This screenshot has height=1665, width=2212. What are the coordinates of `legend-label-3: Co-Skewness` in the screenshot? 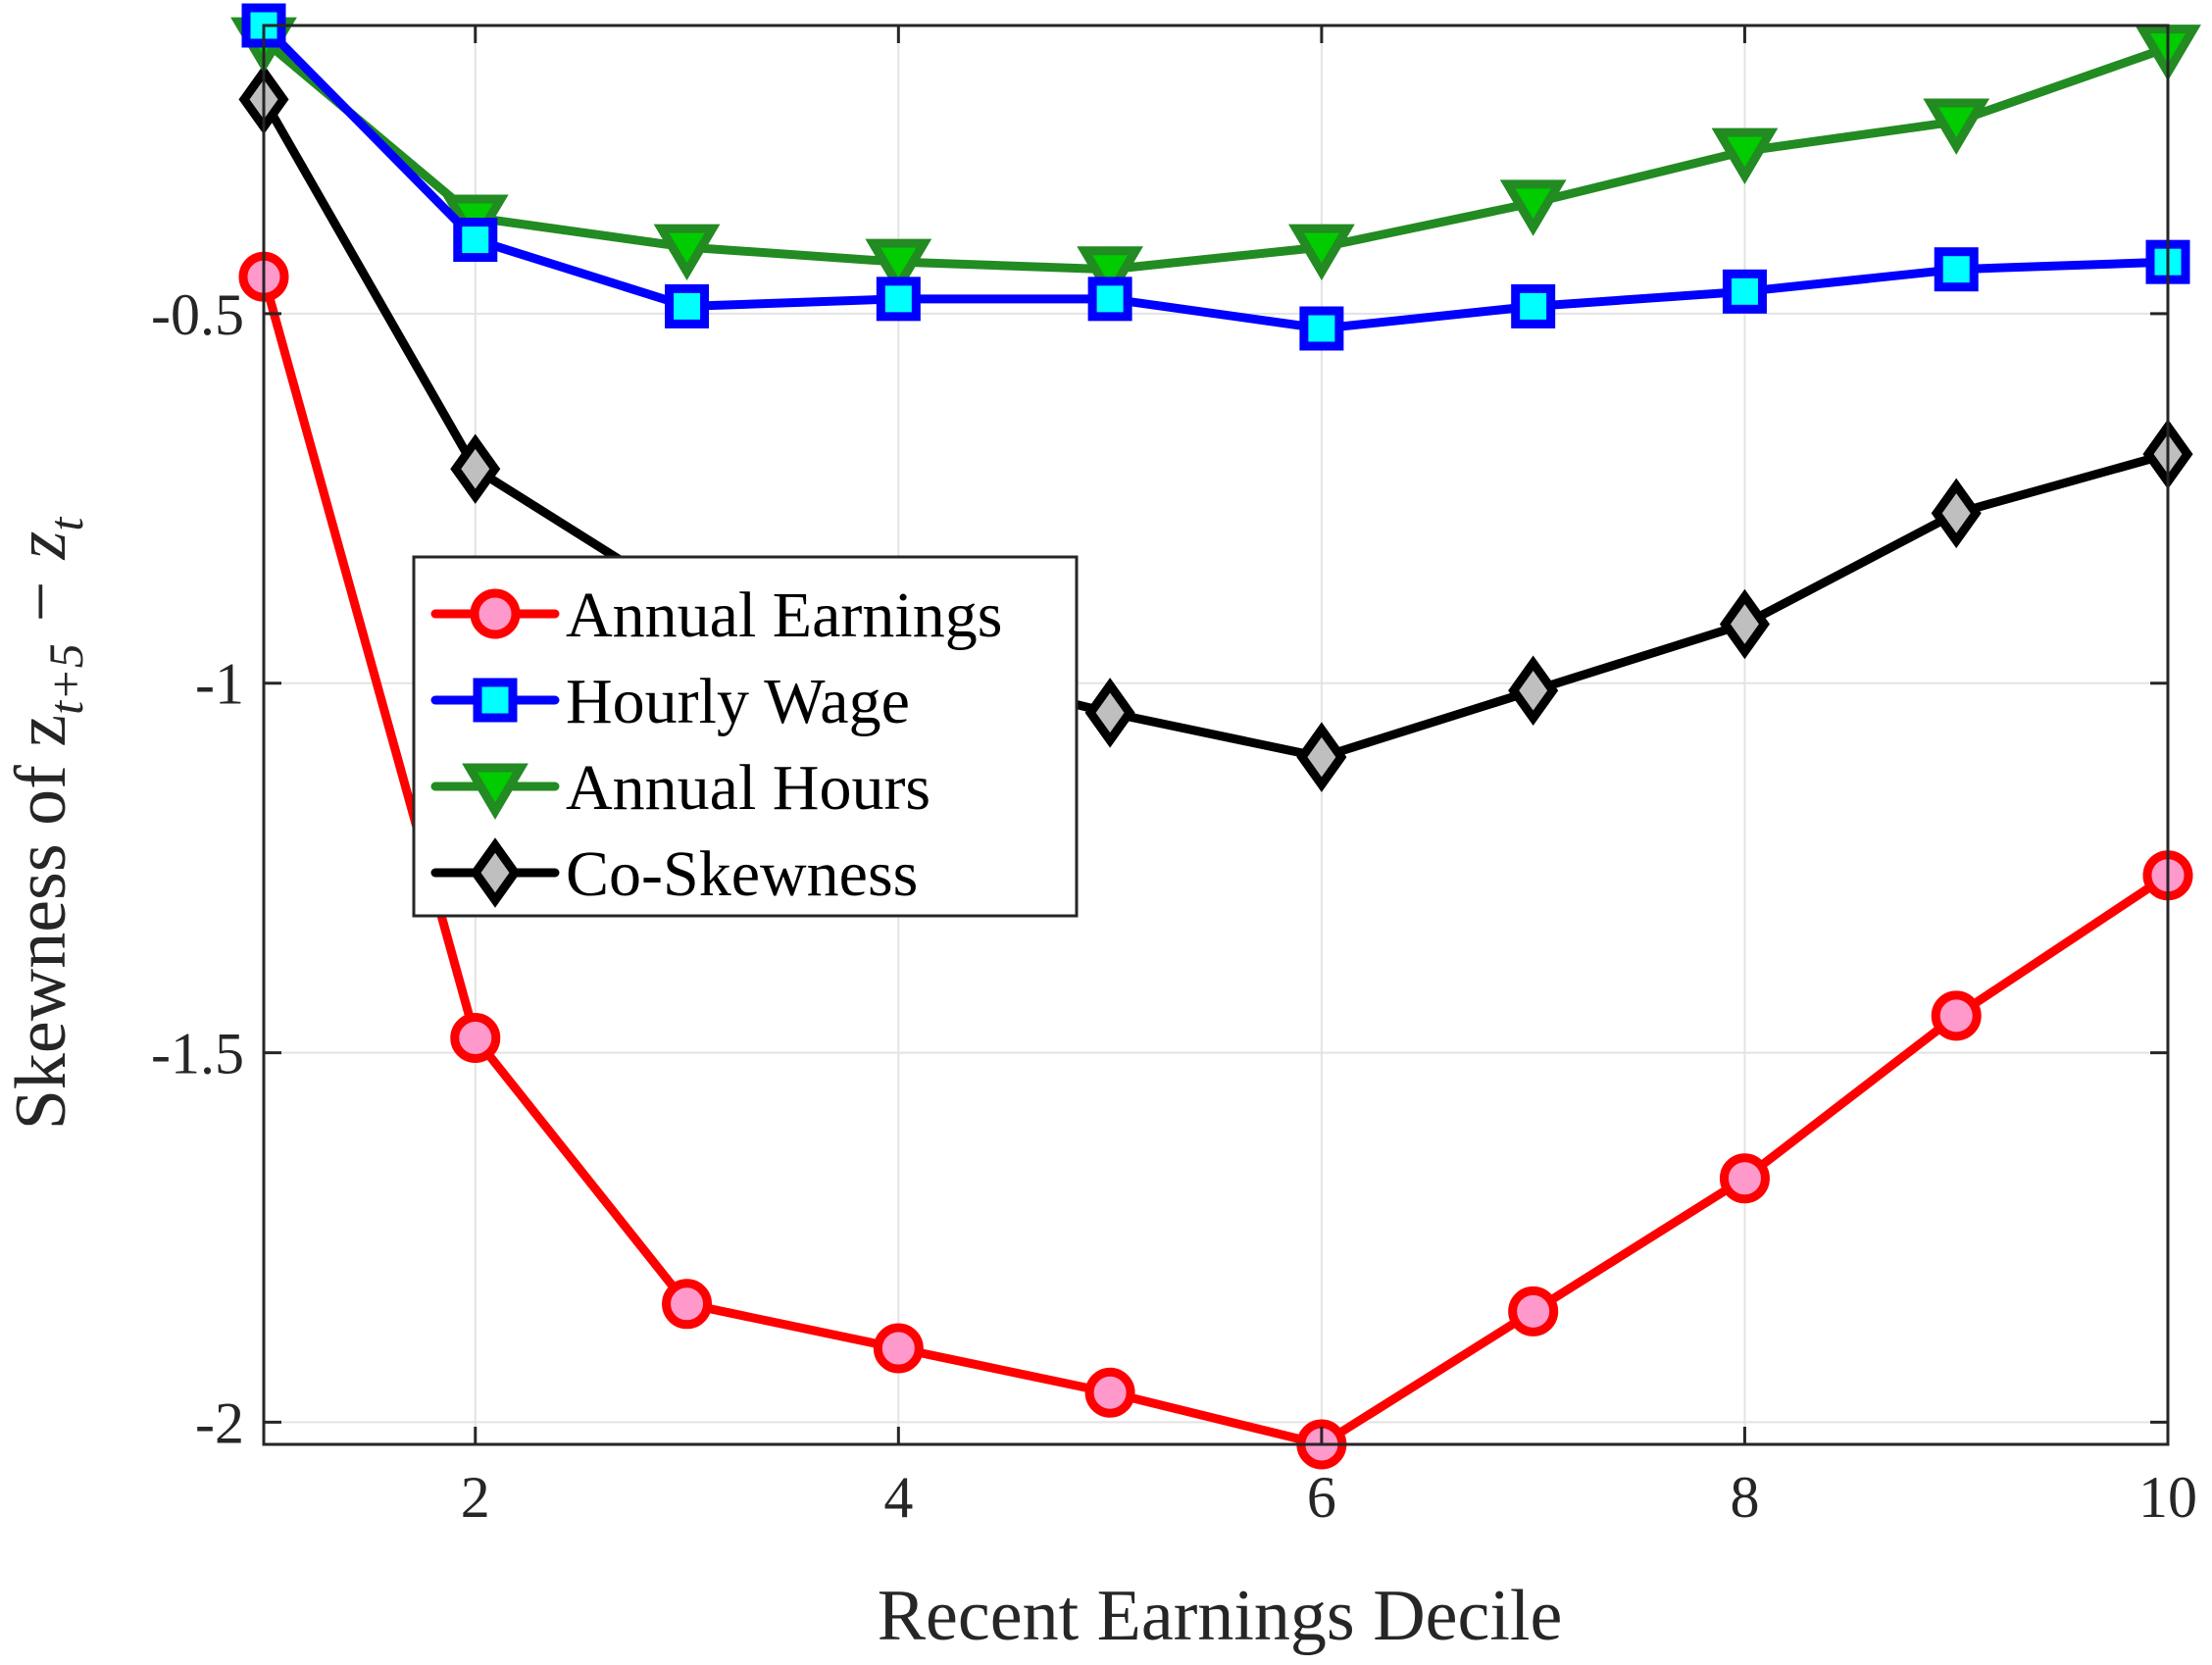 It's located at (742, 874).